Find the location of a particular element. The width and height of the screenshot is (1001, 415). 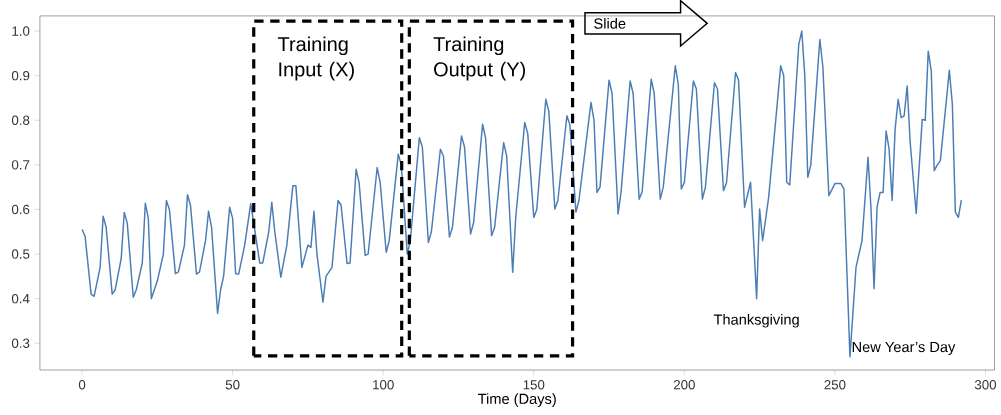

y-tick-label: 0.8 is located at coordinates (20, 120).